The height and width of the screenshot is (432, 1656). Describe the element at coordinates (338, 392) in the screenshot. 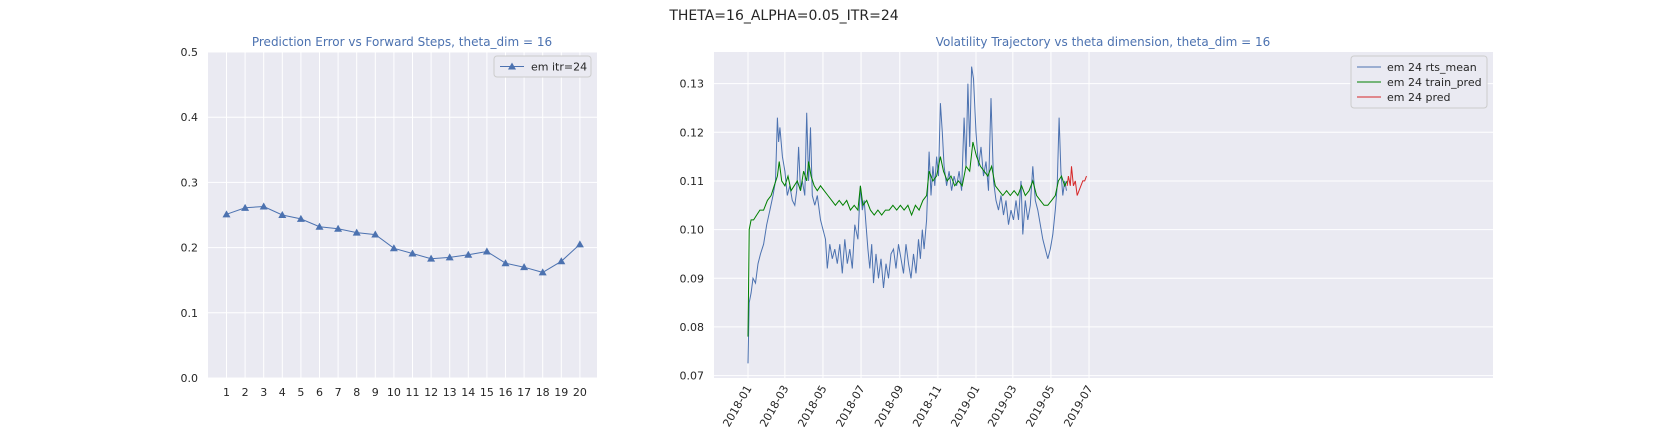

I see `x-tick-label: 7` at that location.